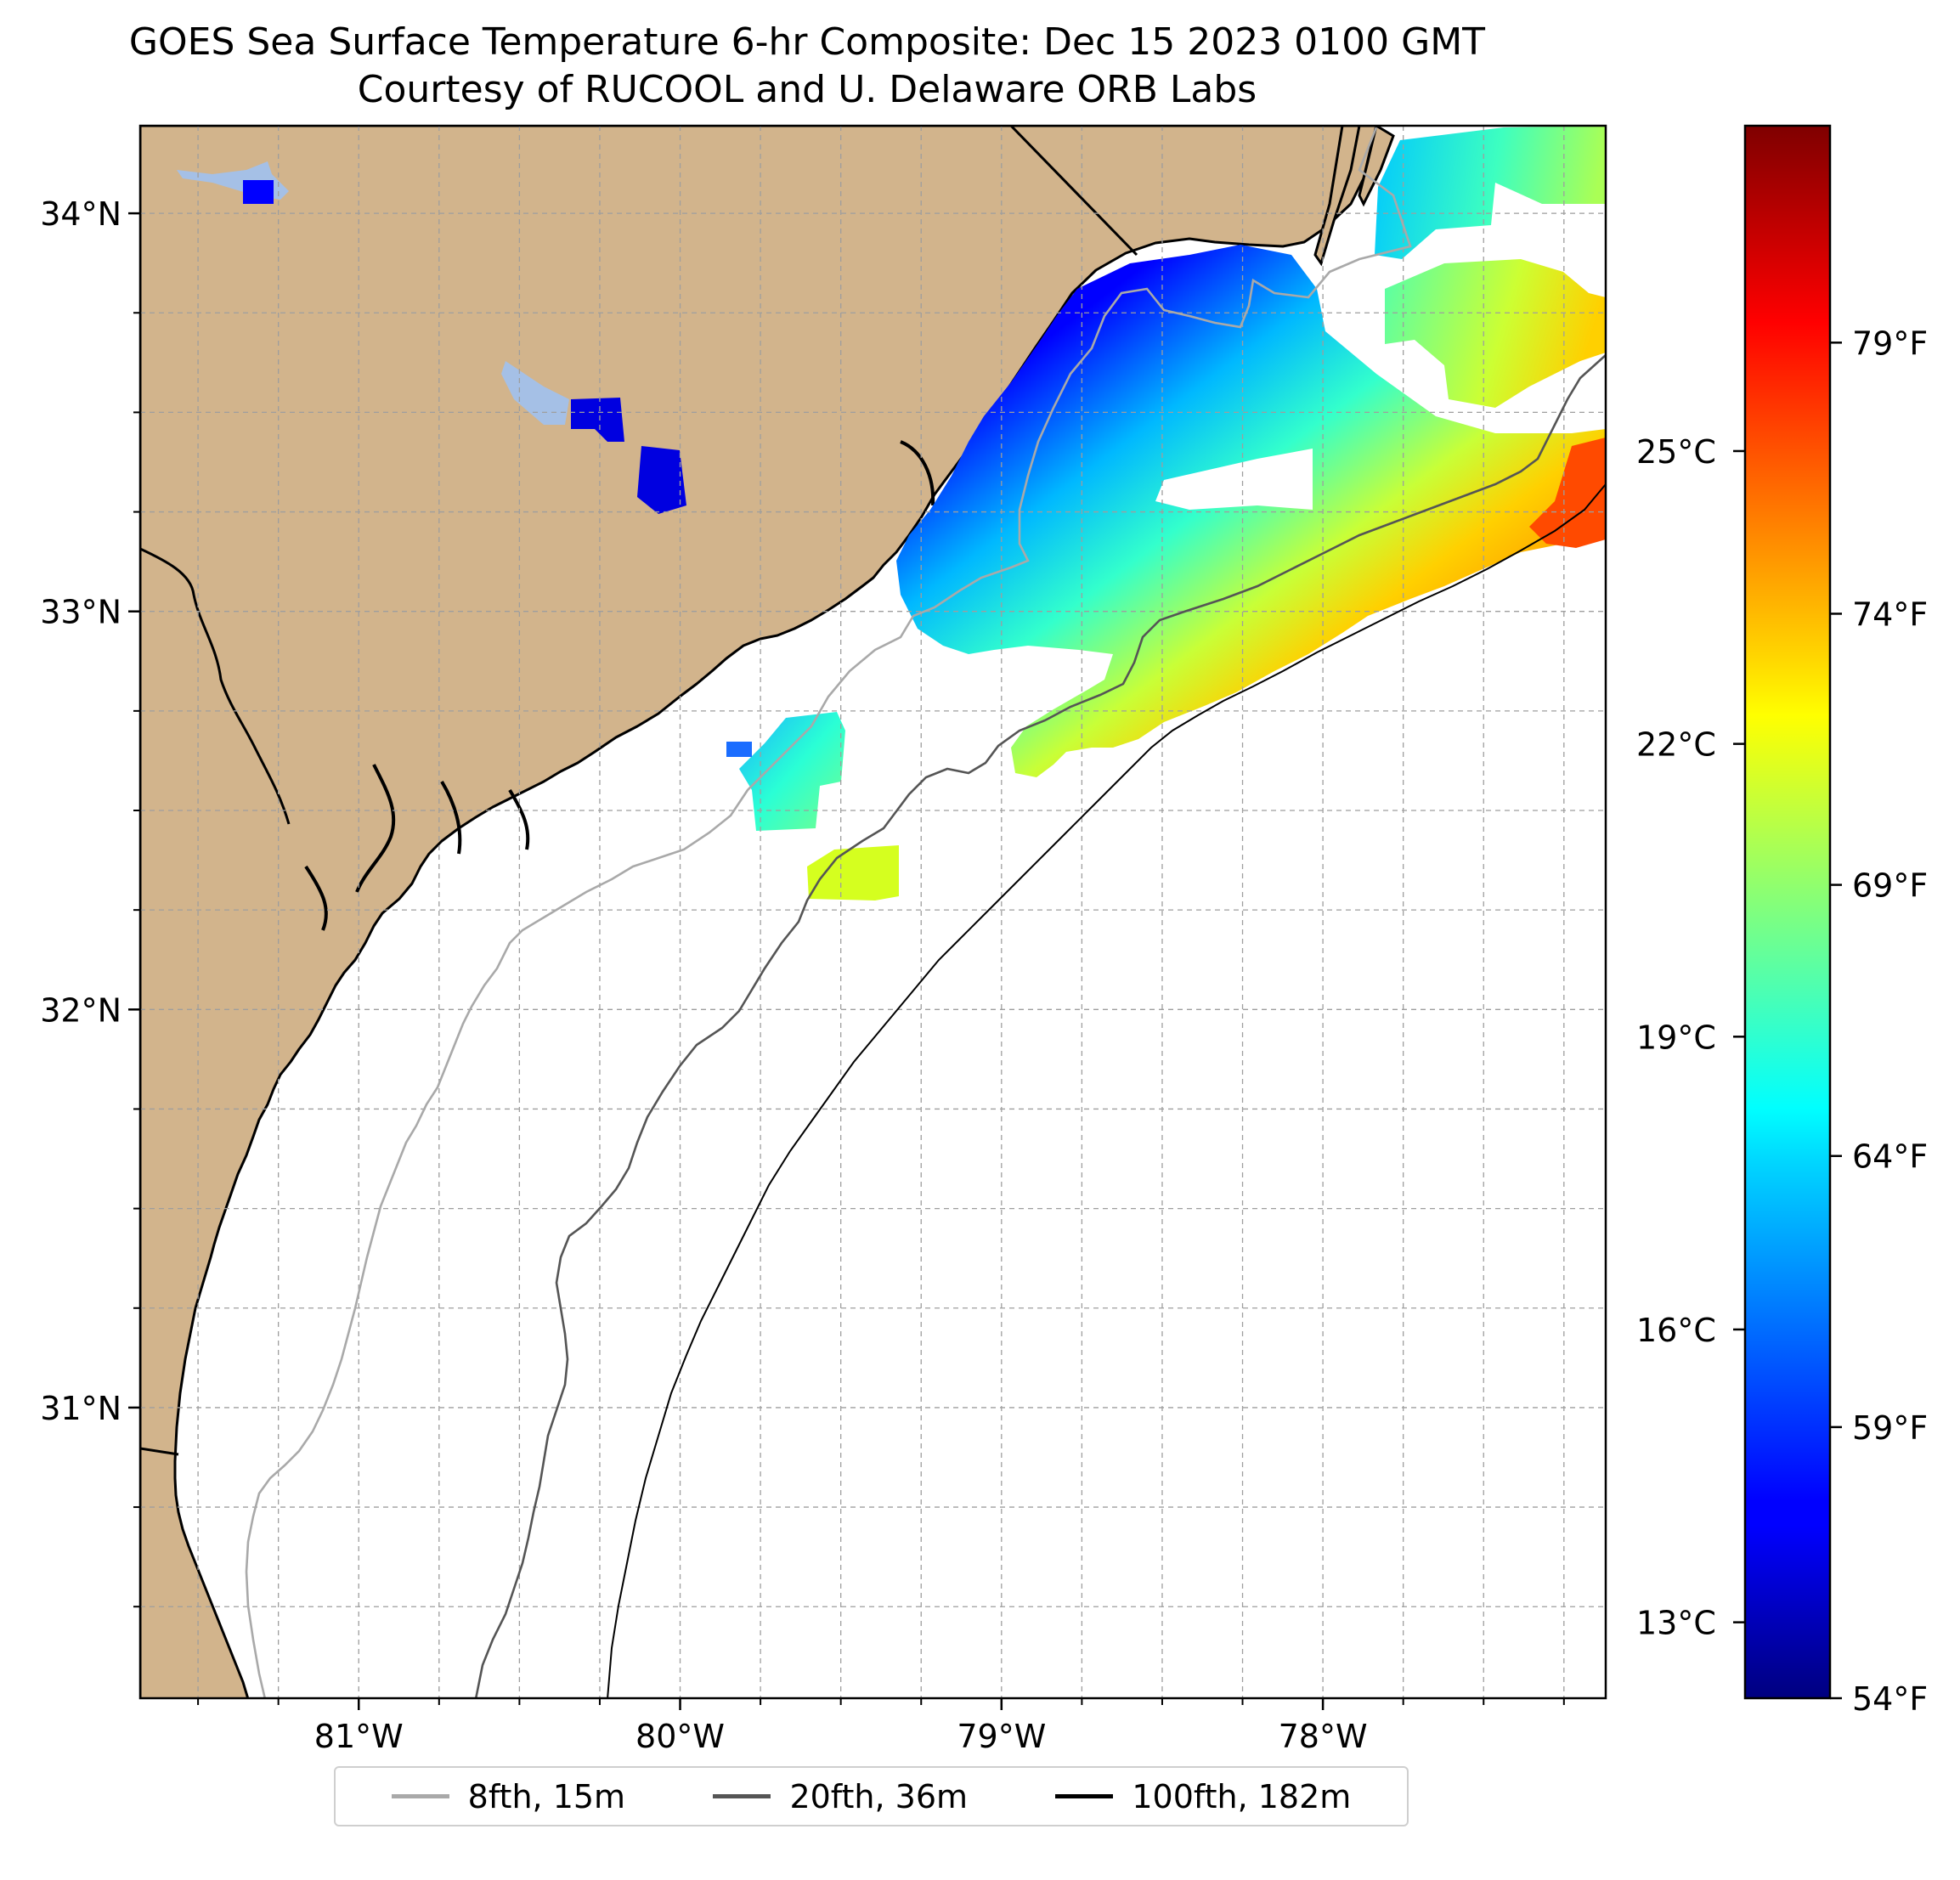 The height and width of the screenshot is (1880, 1960). Describe the element at coordinates (1496, 333) in the screenshot. I see `sst-region-east` at that location.